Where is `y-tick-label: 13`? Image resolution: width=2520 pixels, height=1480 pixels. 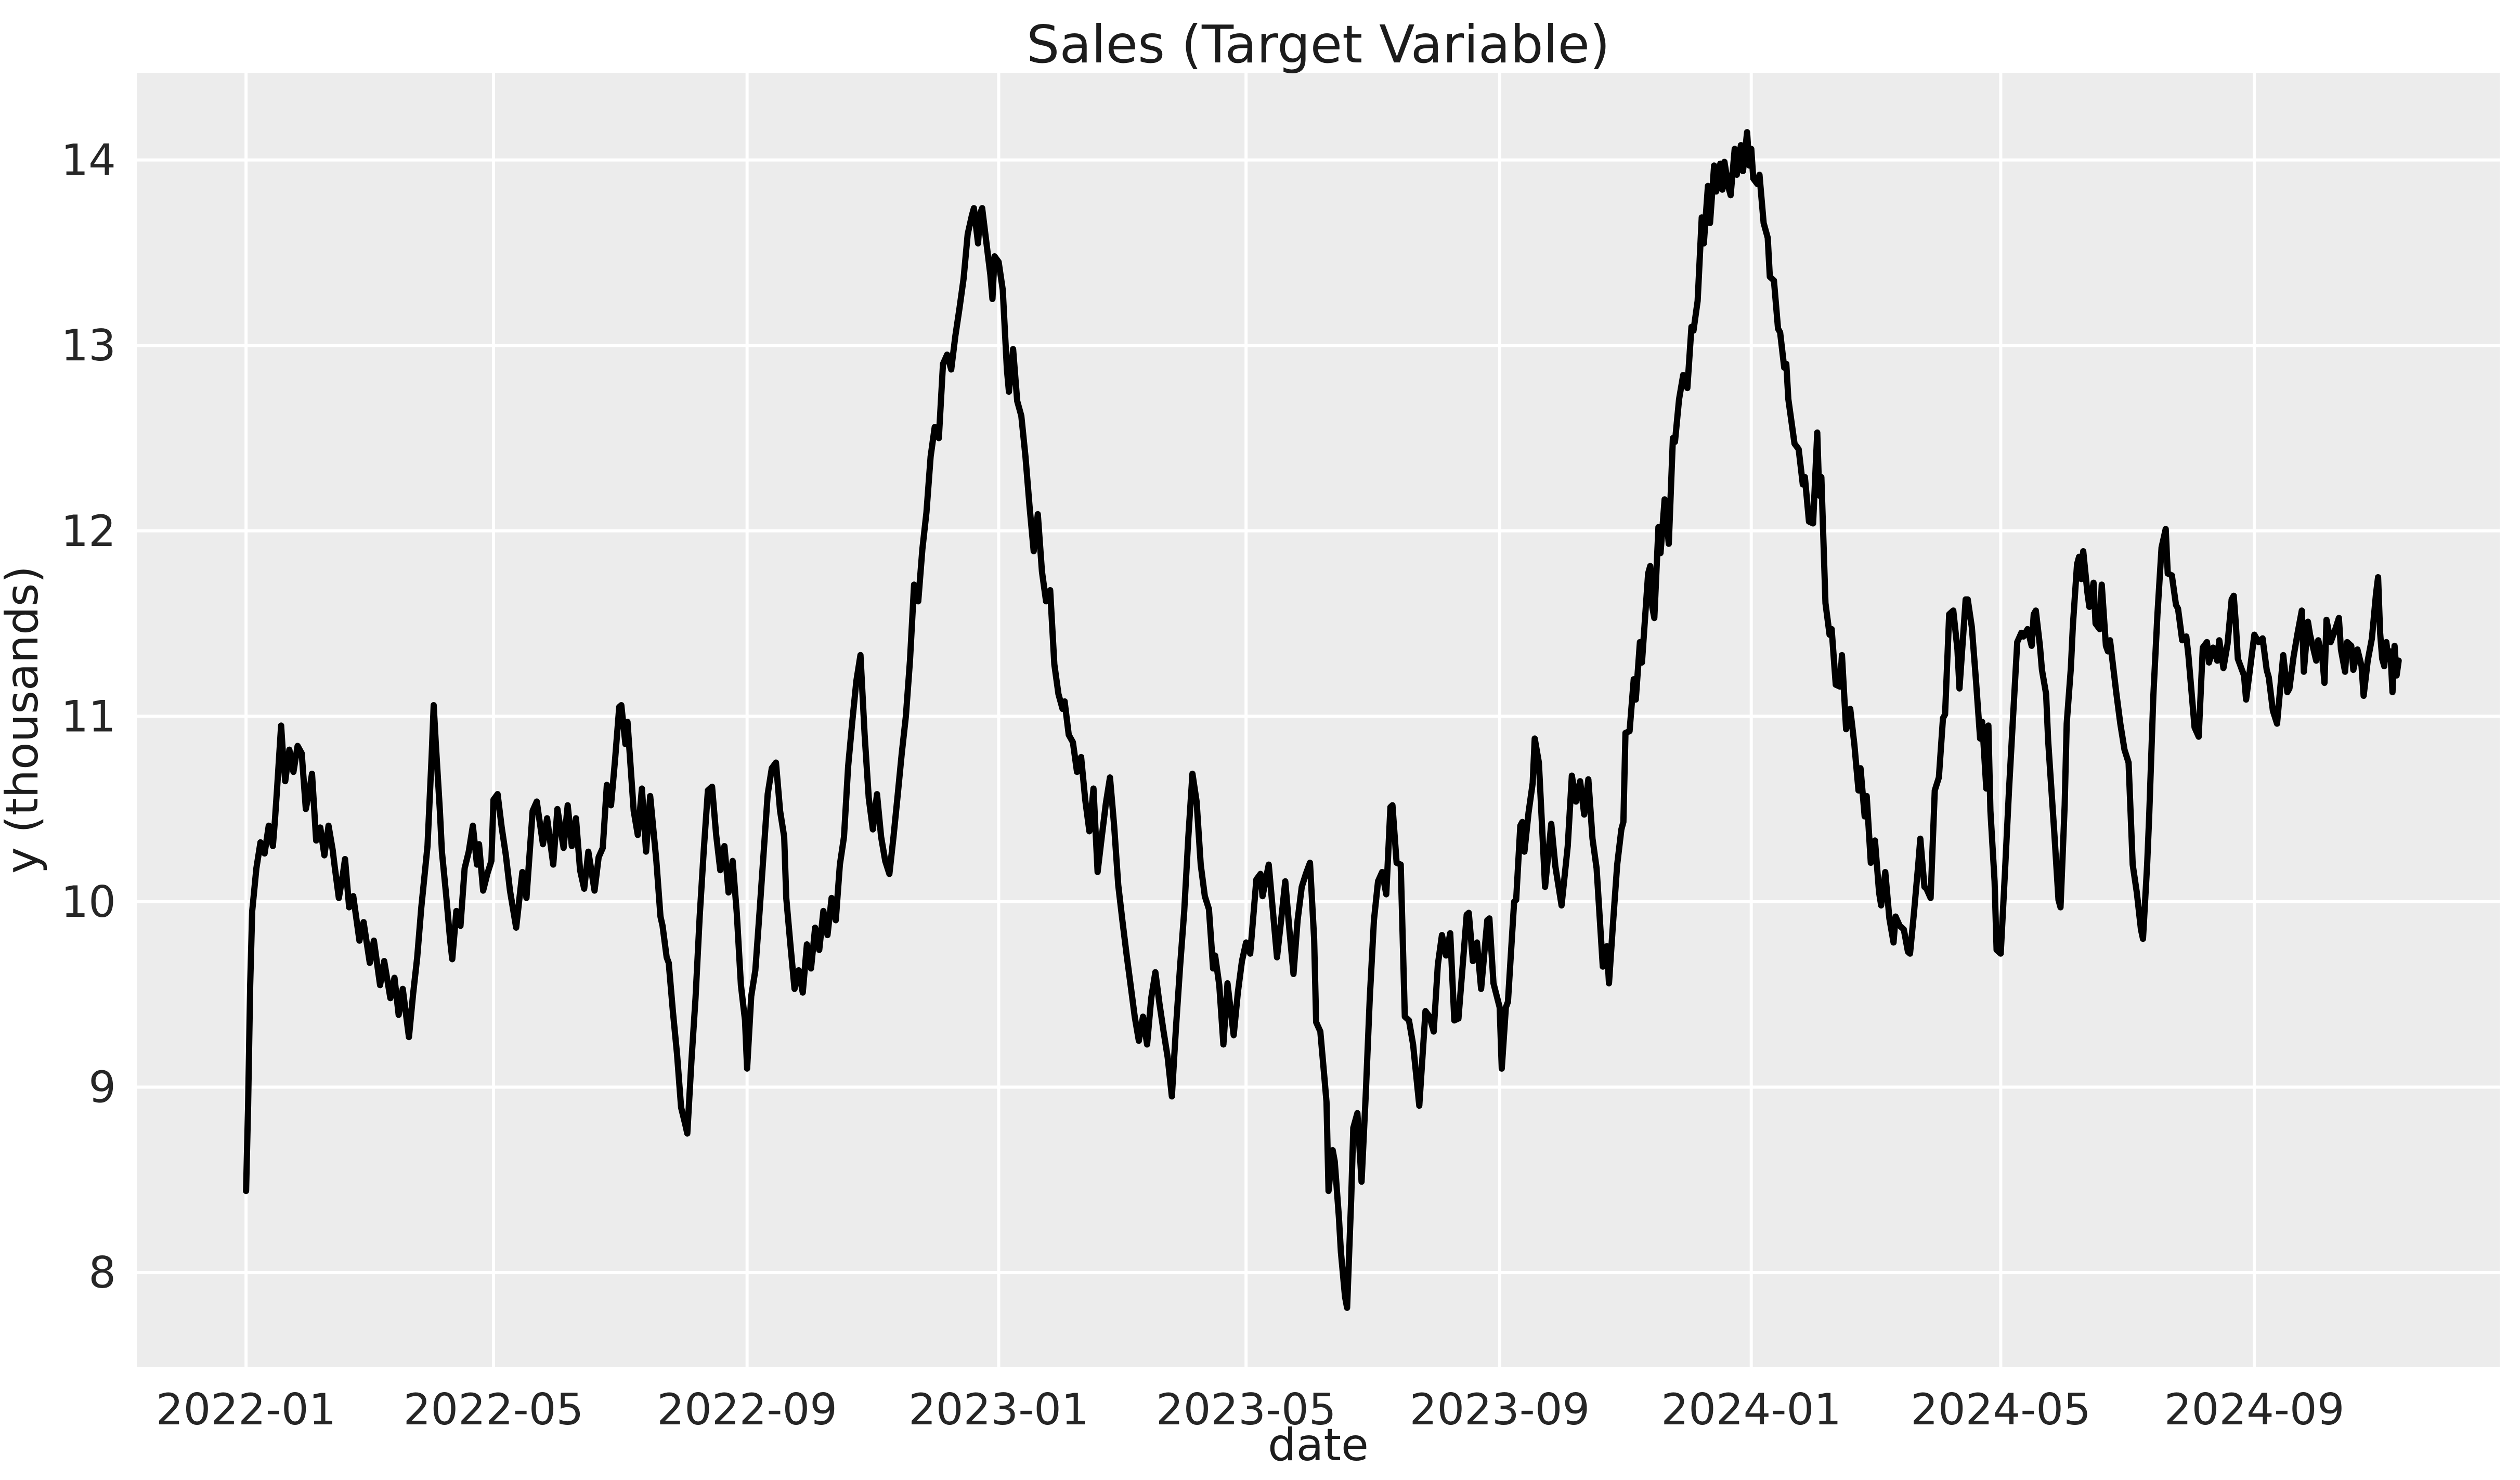
y-tick-label: 13 is located at coordinates (88, 345).